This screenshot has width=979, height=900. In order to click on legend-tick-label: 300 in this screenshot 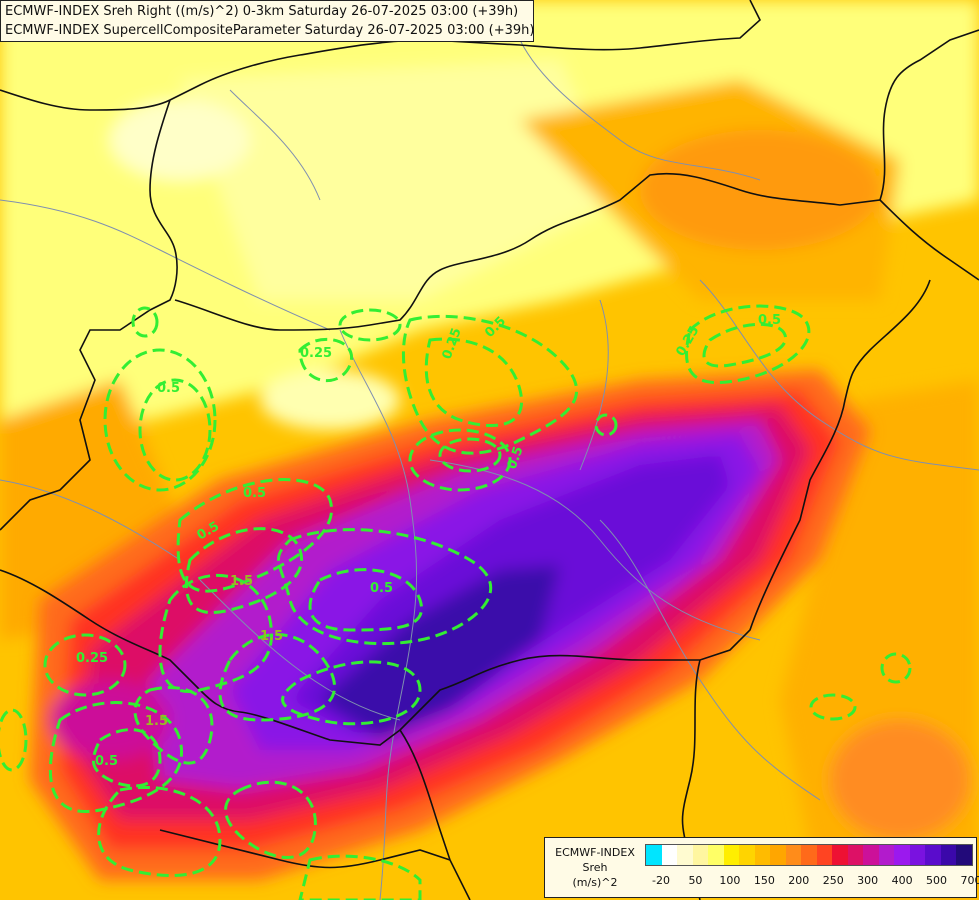, I will do `click(868, 880)`.